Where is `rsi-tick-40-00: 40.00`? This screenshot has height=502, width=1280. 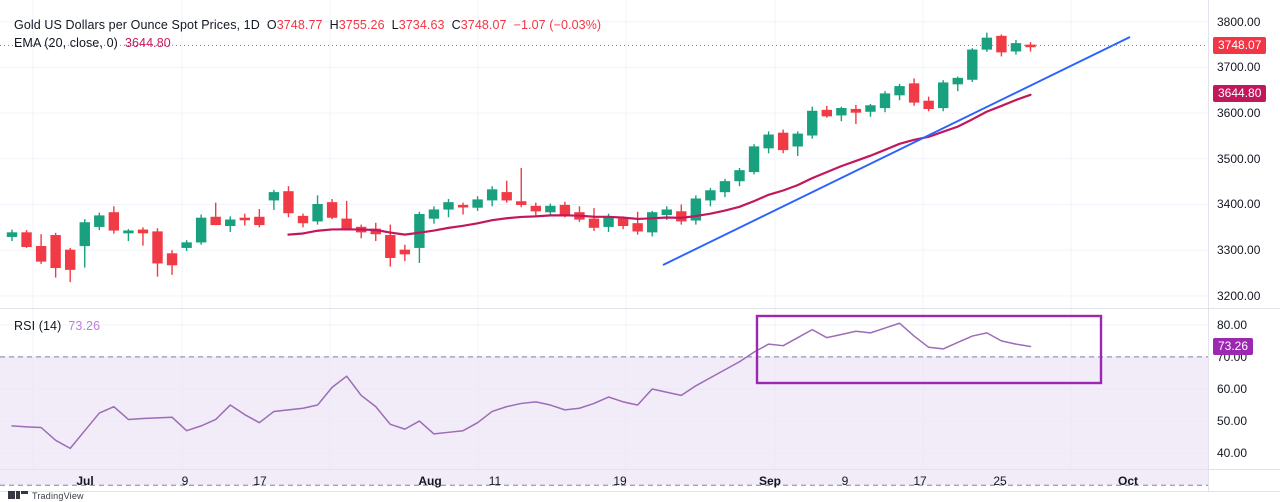 rsi-tick-40-00: 40.00 is located at coordinates (1232, 453).